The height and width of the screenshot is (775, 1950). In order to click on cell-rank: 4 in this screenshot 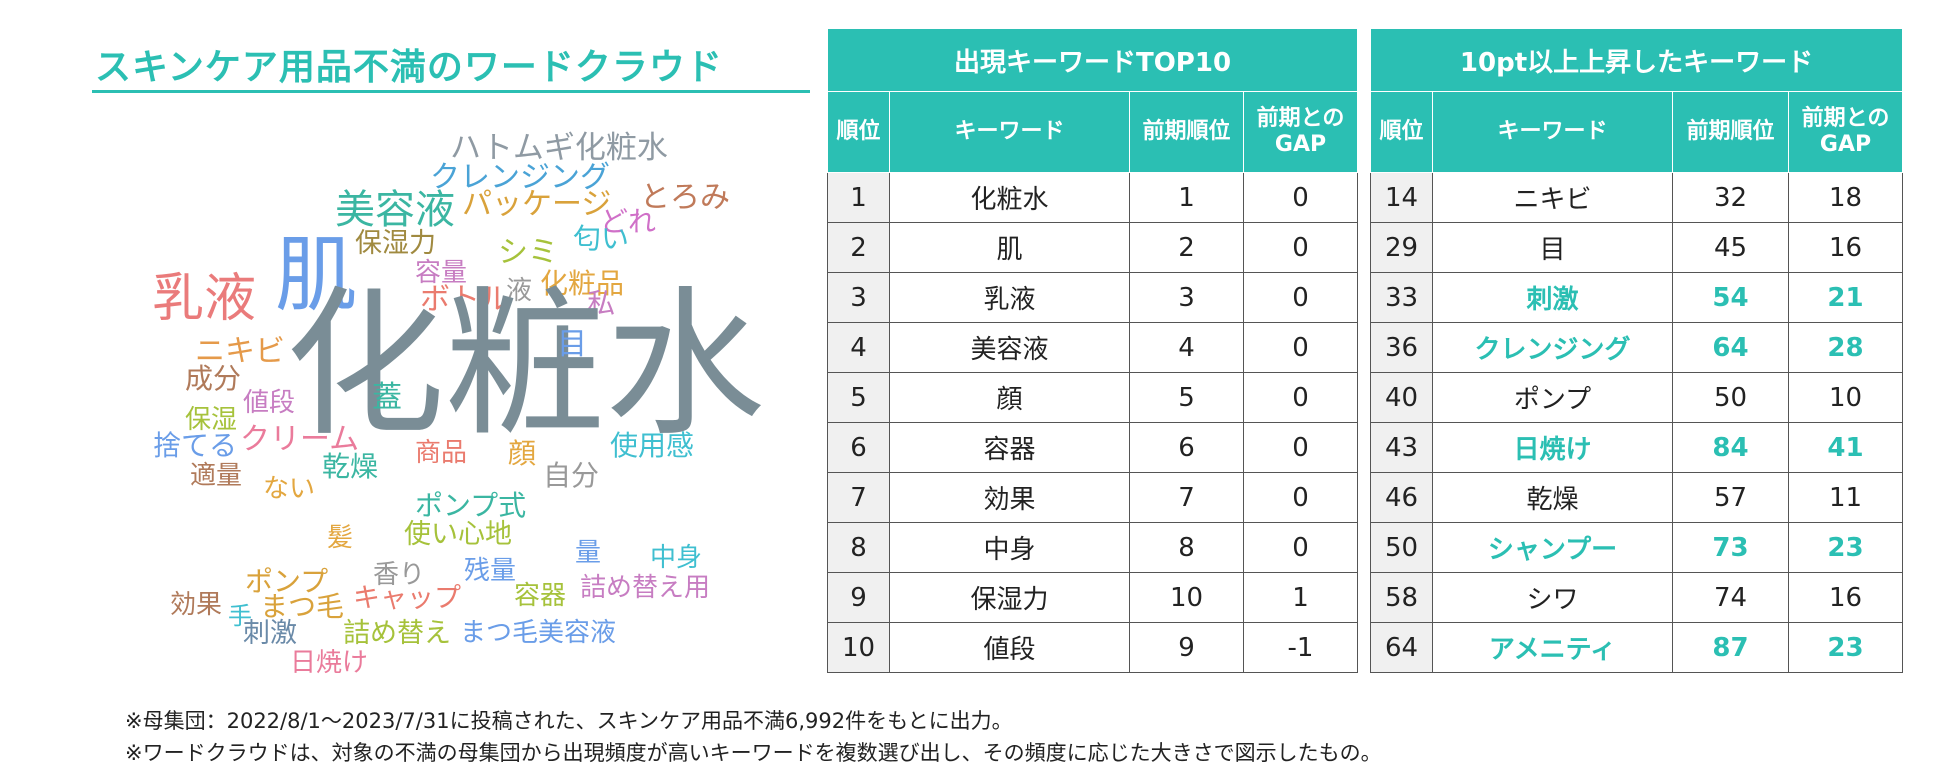, I will do `click(858, 347)`.